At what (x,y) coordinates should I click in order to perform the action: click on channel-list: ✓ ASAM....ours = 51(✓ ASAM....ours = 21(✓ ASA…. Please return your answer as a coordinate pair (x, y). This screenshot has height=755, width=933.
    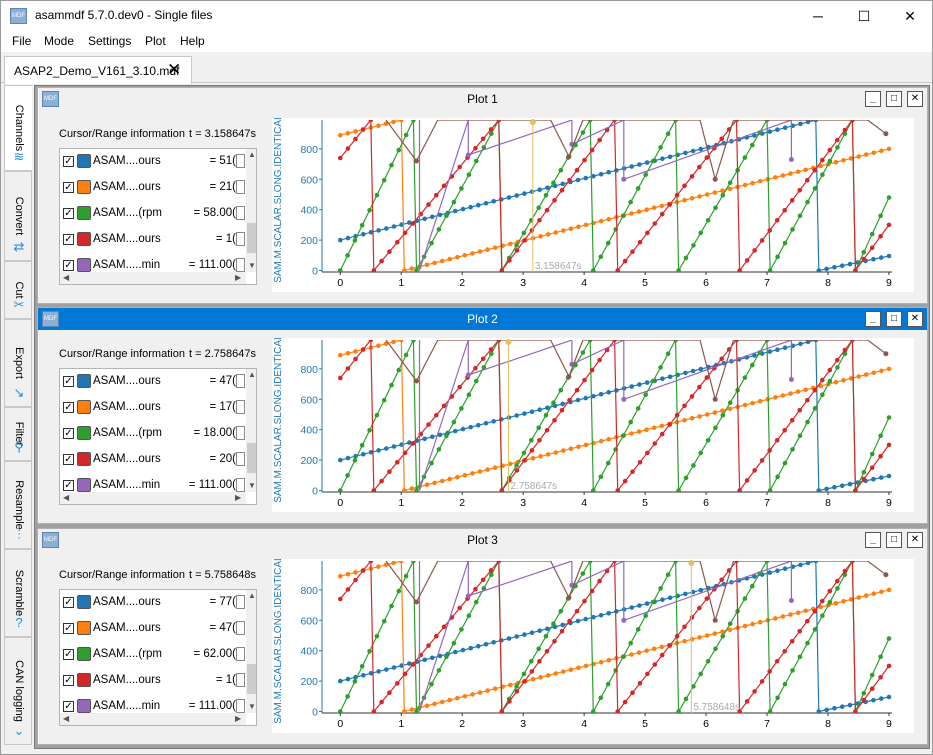
    Looking at the image, I should click on (158, 216).